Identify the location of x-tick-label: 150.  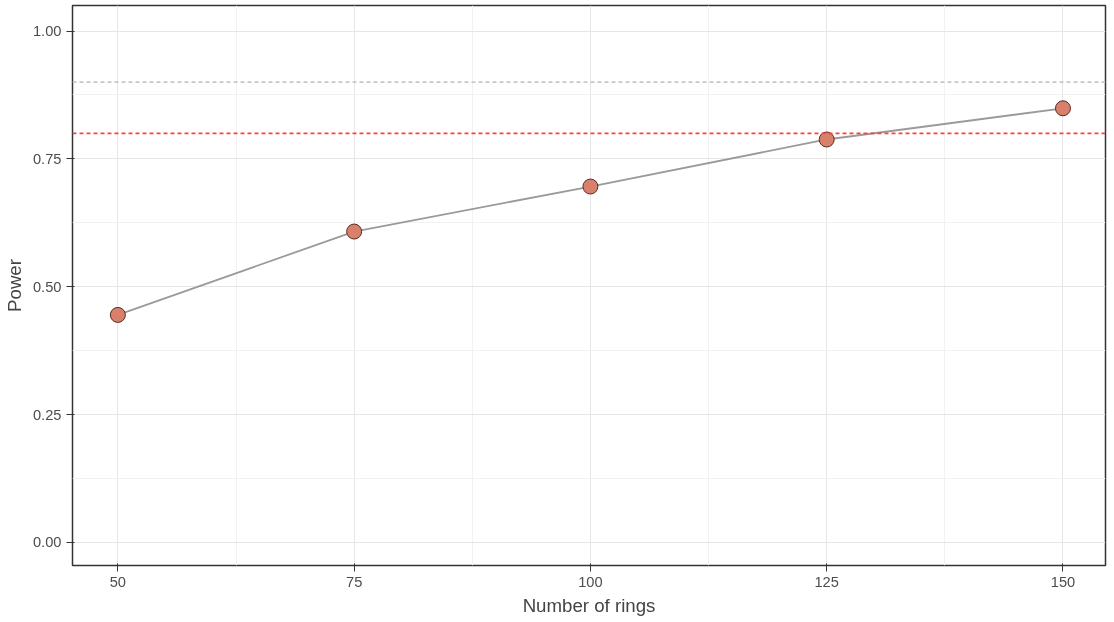
(1063, 581).